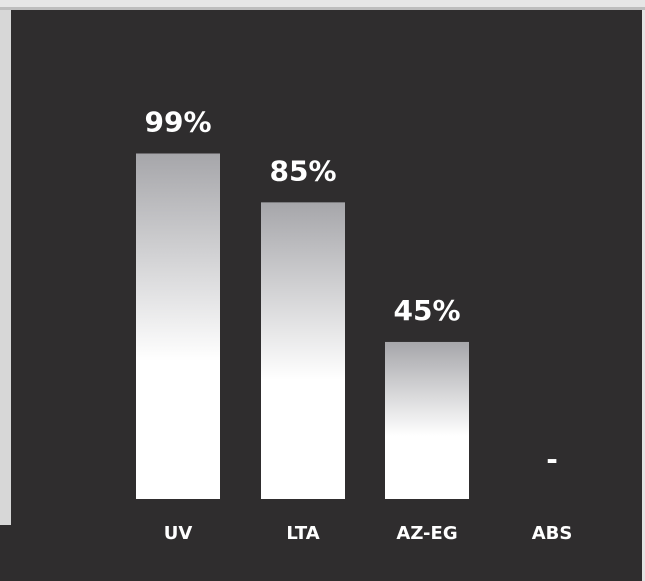  Describe the element at coordinates (426, 533) in the screenshot. I see `category-label-az-eg: AZ-EG` at that location.